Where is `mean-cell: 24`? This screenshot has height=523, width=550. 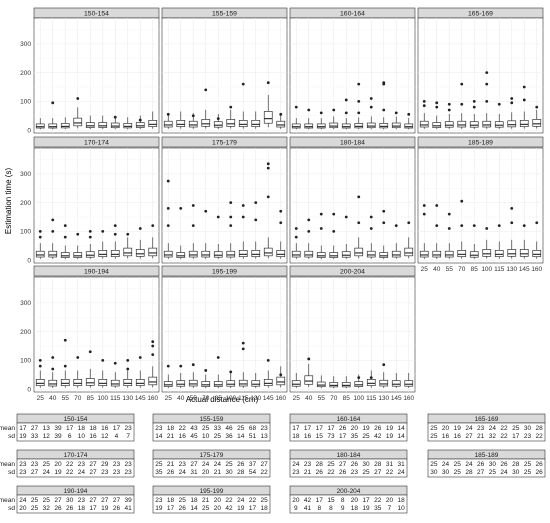
mean-cell: 24 is located at coordinates (241, 500).